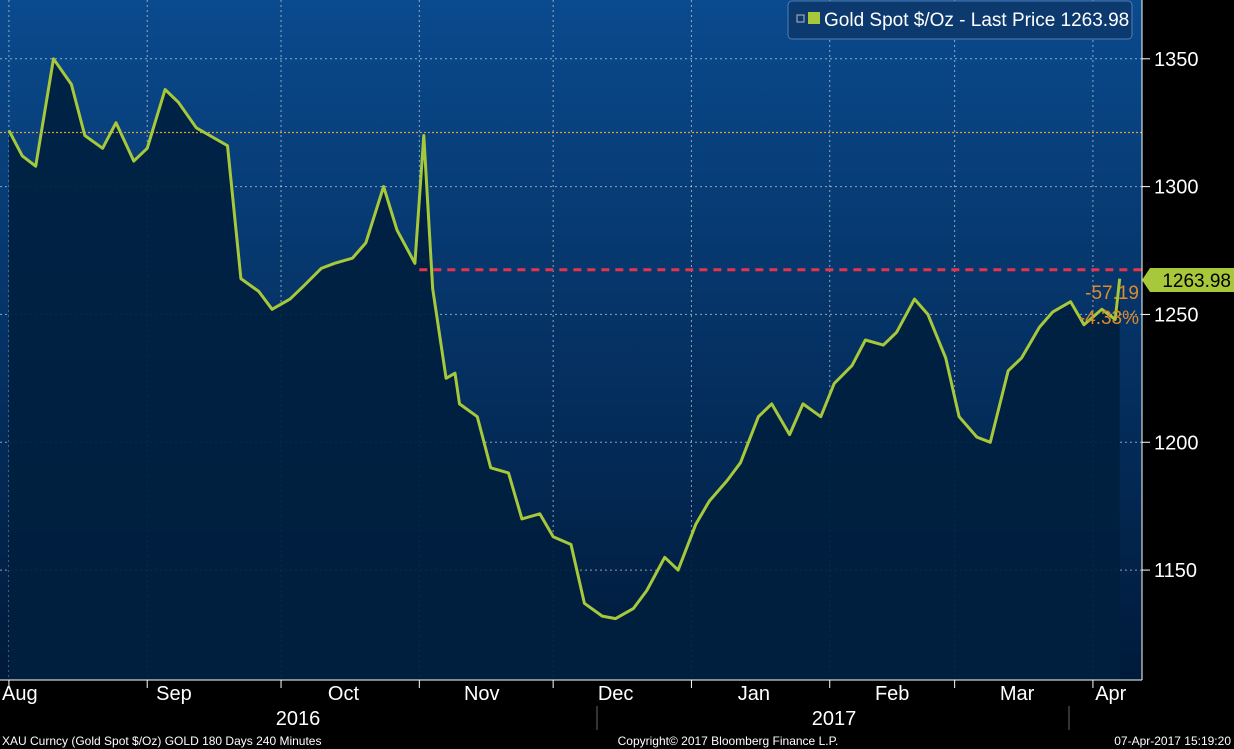 Image resolution: width=1234 pixels, height=749 pixels. What do you see at coordinates (976, 20) in the screenshot?
I see `legend-label: Gold Spot $/Oz - Last Price 1263.98` at bounding box center [976, 20].